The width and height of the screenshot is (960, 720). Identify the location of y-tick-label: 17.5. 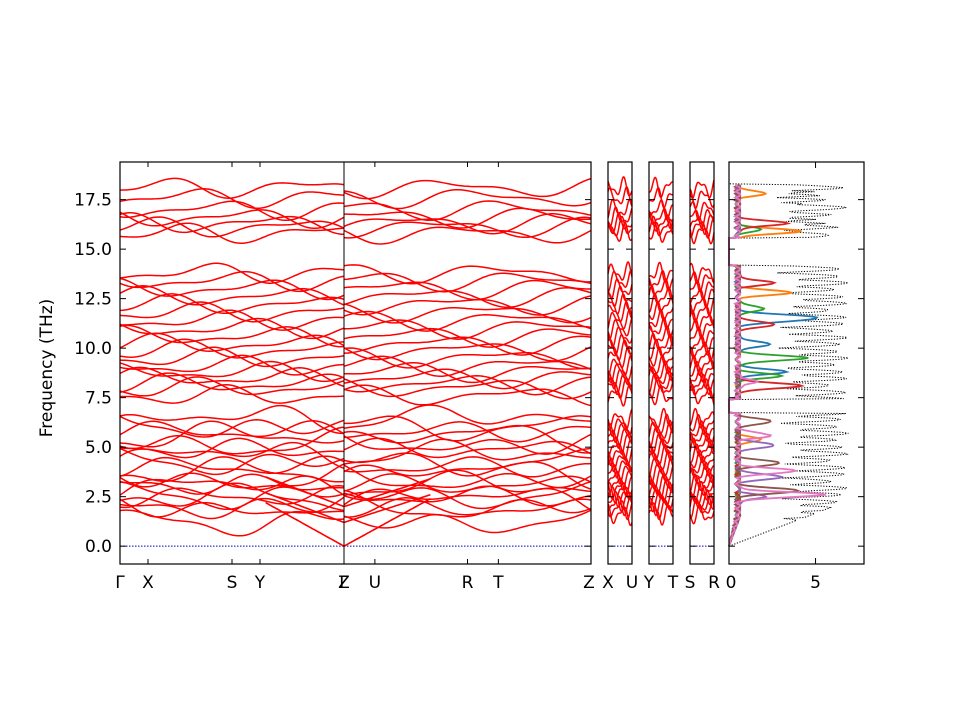
(93, 201).